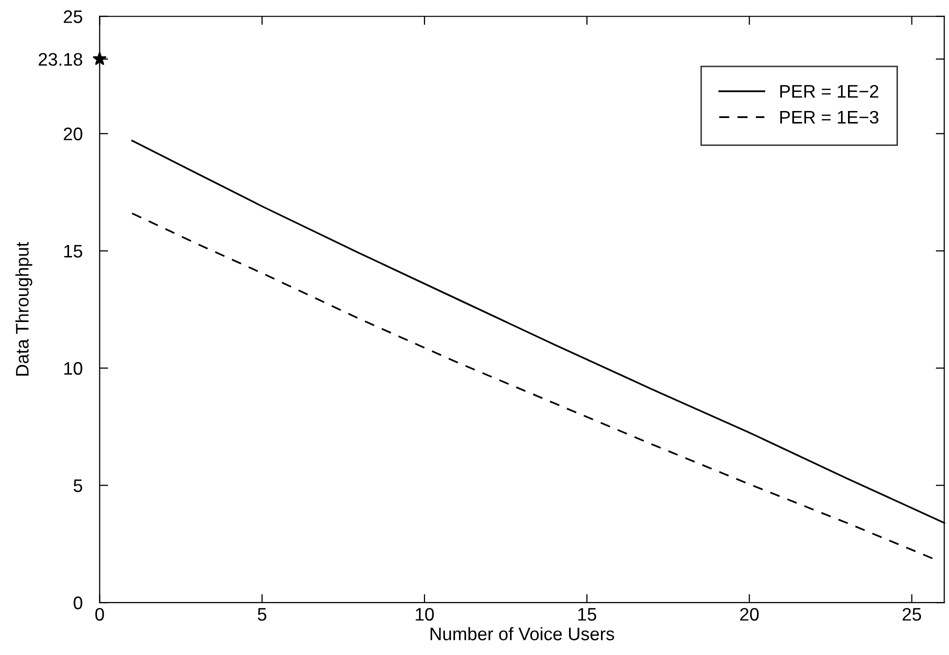 The image size is (949, 655). I want to click on x-tick-label: 0, so click(99, 614).